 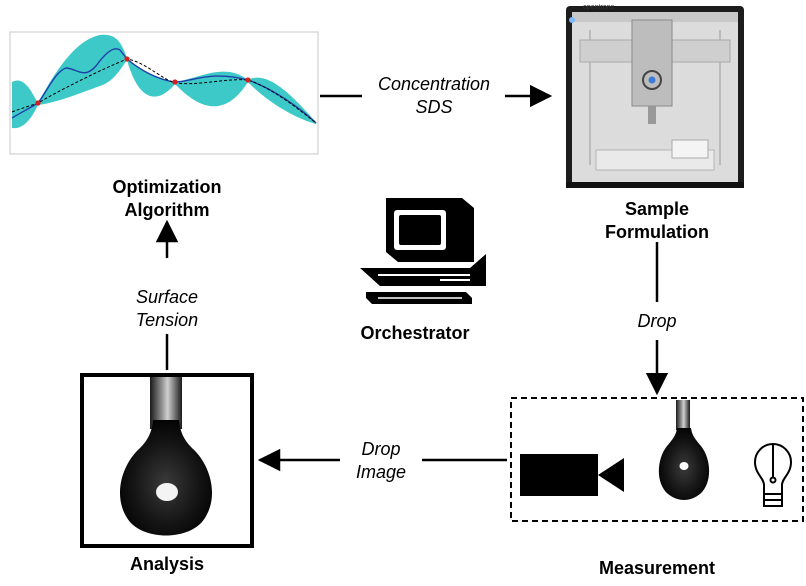 What do you see at coordinates (415, 333) in the screenshot?
I see `orchestrator-label: Orchestrator` at bounding box center [415, 333].